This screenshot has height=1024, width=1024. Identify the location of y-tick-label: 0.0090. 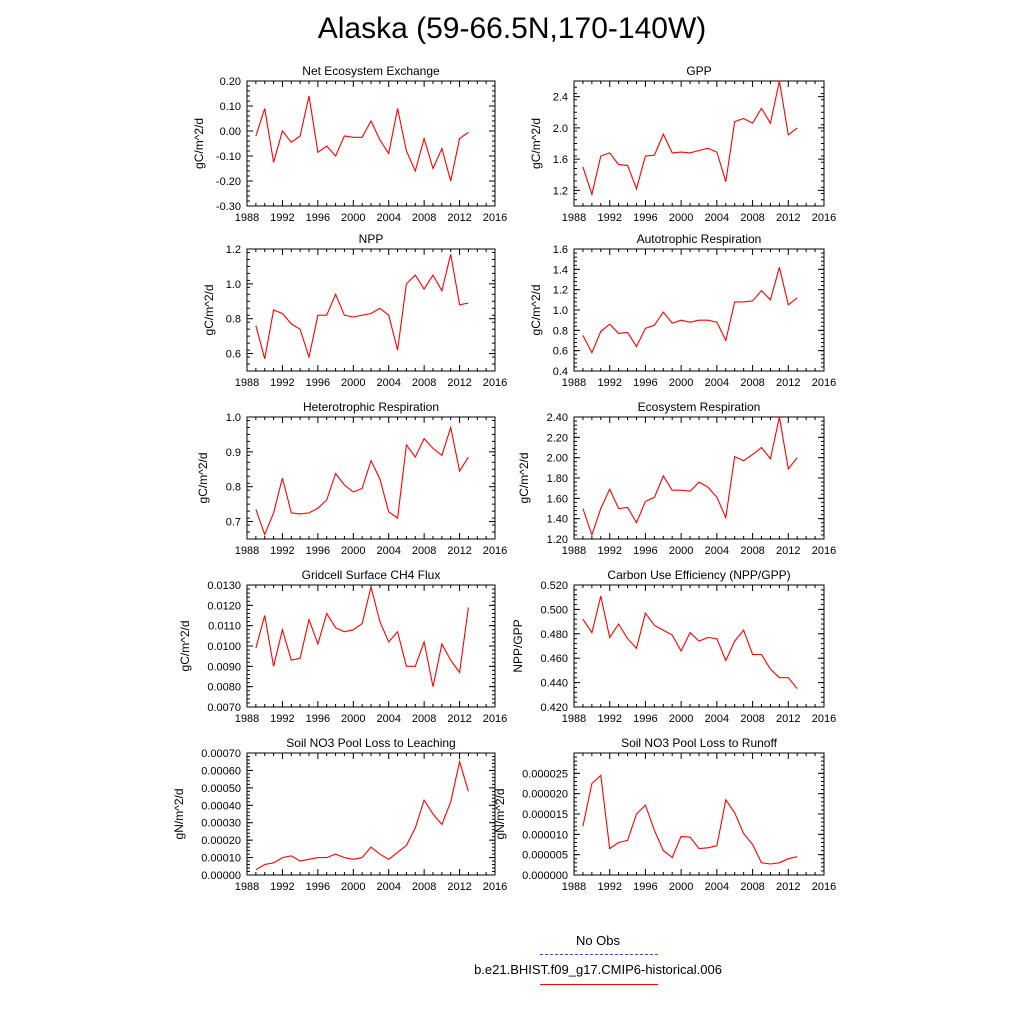
(224, 667).